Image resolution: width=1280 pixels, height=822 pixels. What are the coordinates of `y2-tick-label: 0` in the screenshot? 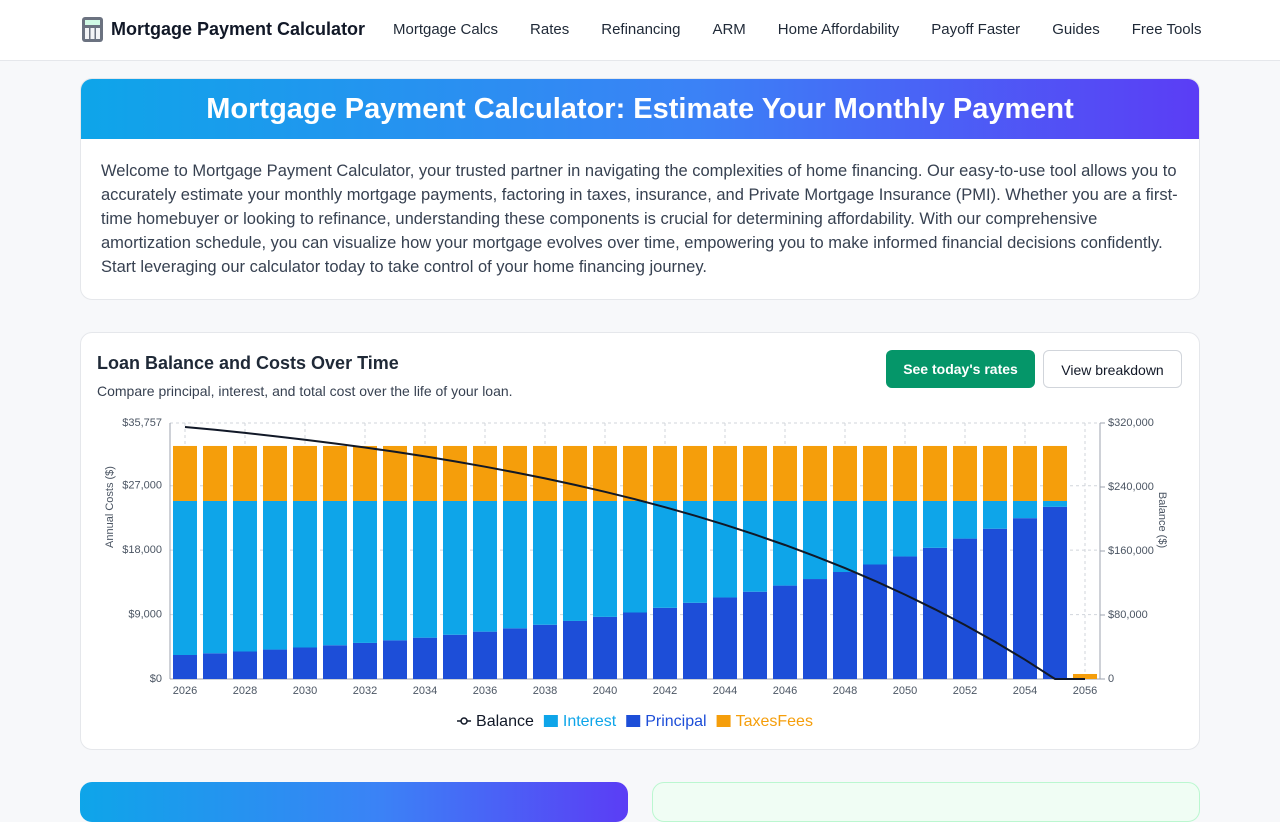 It's located at (1111, 679).